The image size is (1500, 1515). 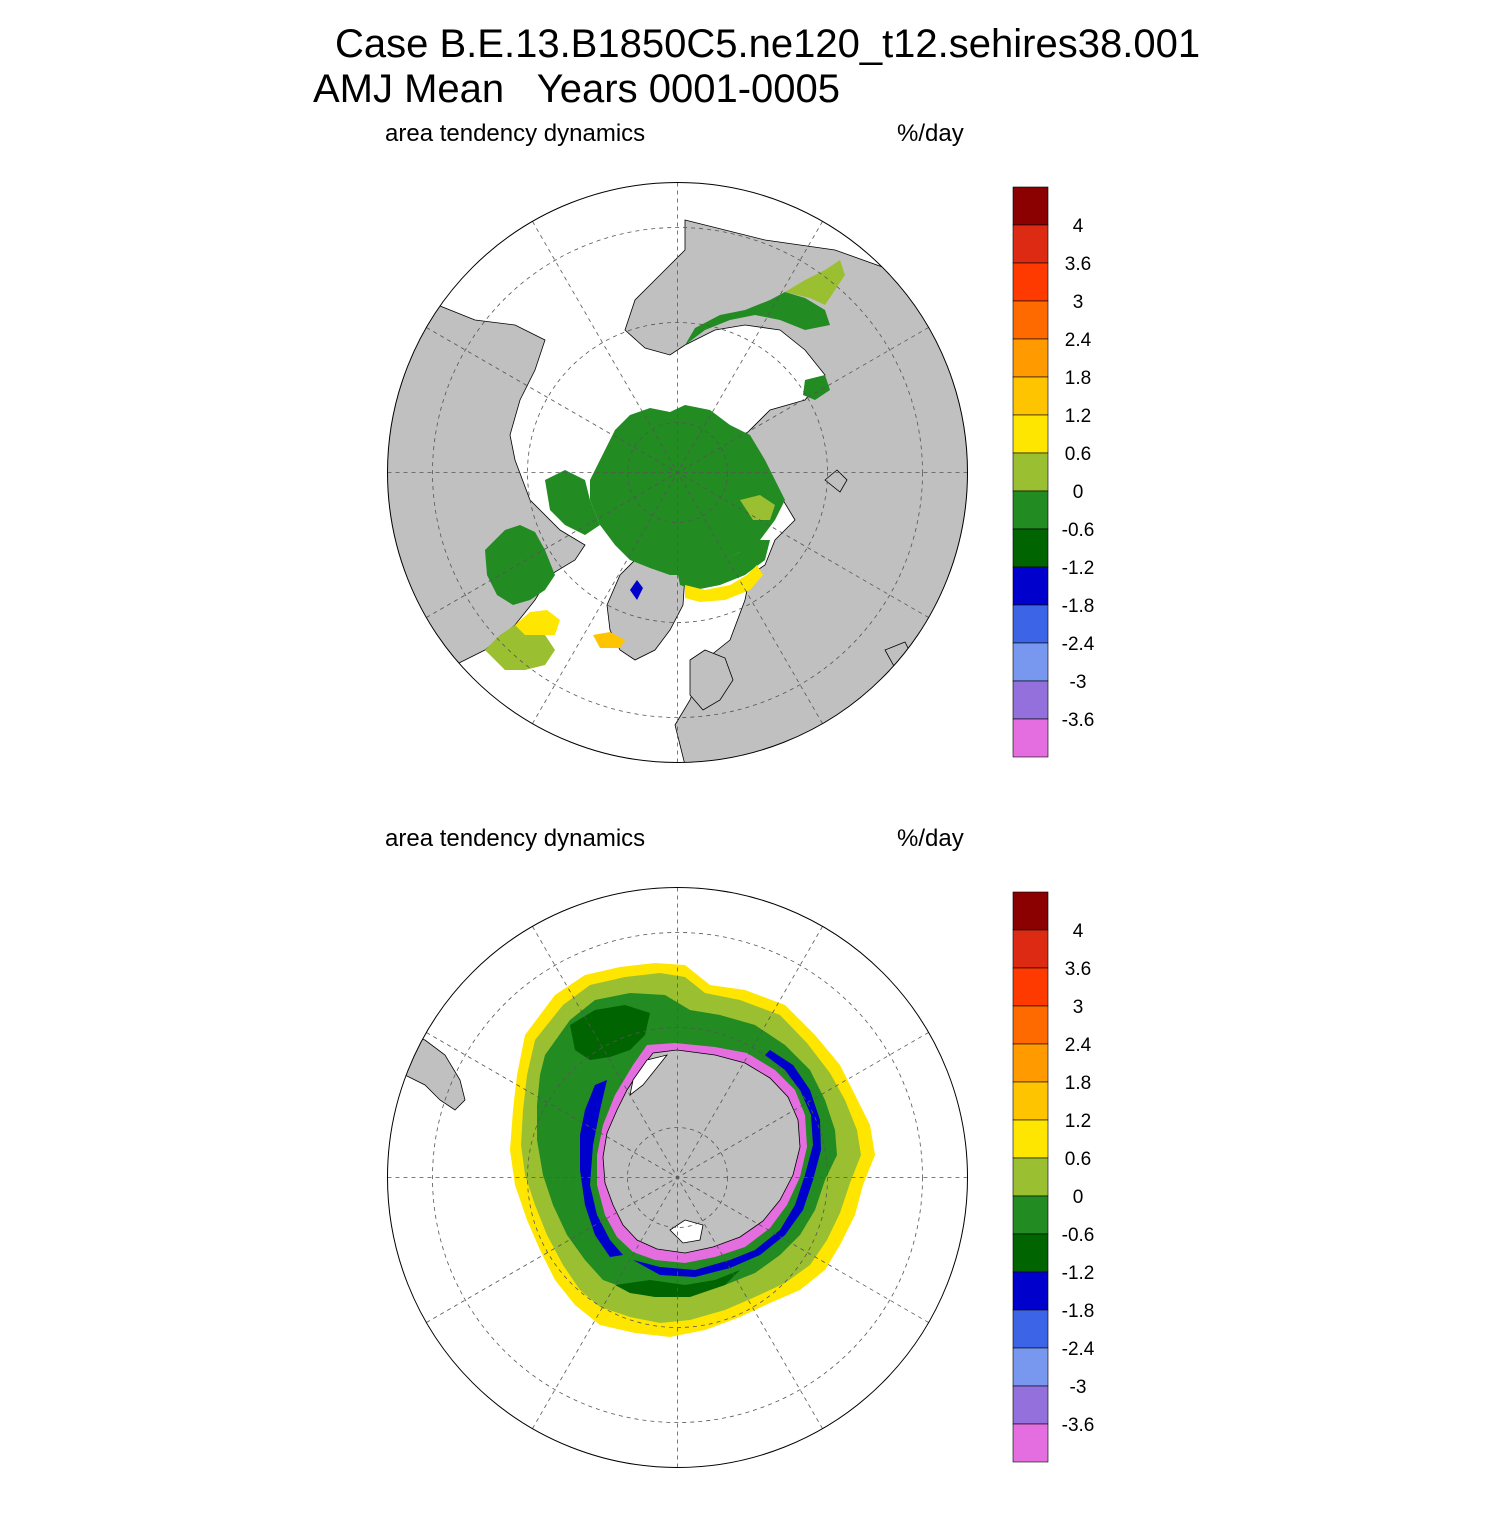 I want to click on antarctic-map-border, so click(x=677, y=1177).